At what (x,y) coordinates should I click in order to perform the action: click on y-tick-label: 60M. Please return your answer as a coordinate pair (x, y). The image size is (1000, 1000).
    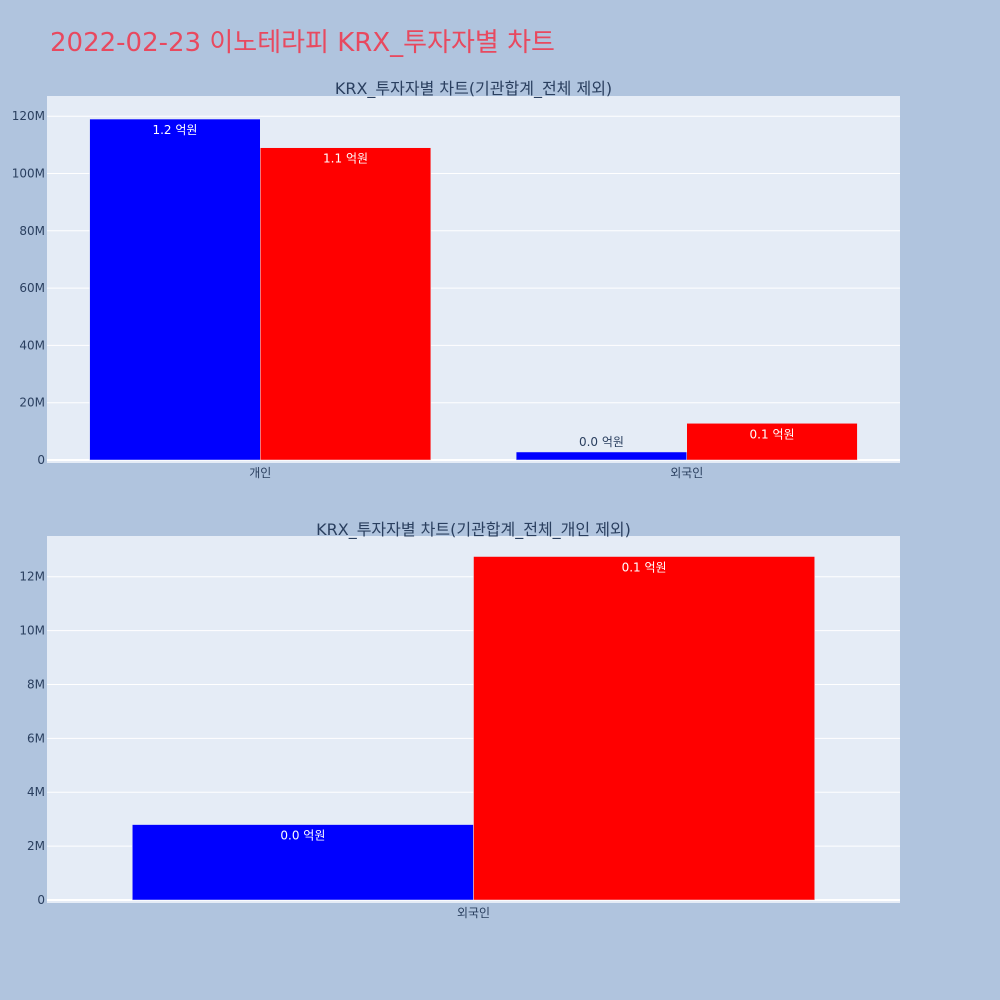
    Looking at the image, I should click on (32, 288).